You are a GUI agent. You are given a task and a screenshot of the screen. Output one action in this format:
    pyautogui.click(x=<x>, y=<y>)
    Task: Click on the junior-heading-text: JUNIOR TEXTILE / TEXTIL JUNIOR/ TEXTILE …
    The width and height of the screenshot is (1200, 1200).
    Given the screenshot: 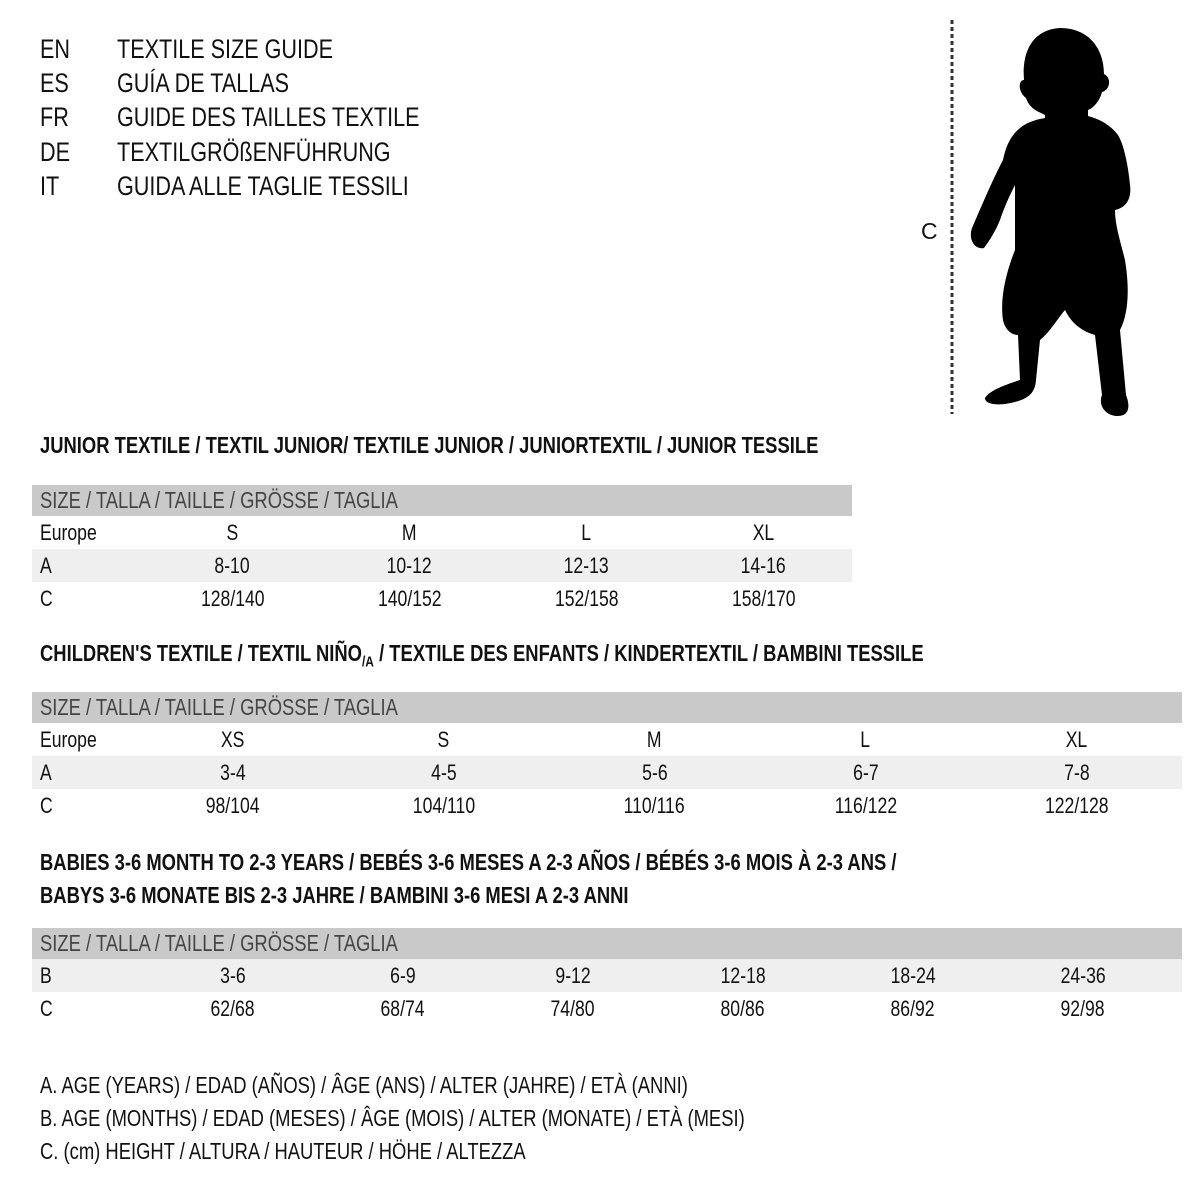 What is the action you would take?
    pyautogui.click(x=429, y=445)
    